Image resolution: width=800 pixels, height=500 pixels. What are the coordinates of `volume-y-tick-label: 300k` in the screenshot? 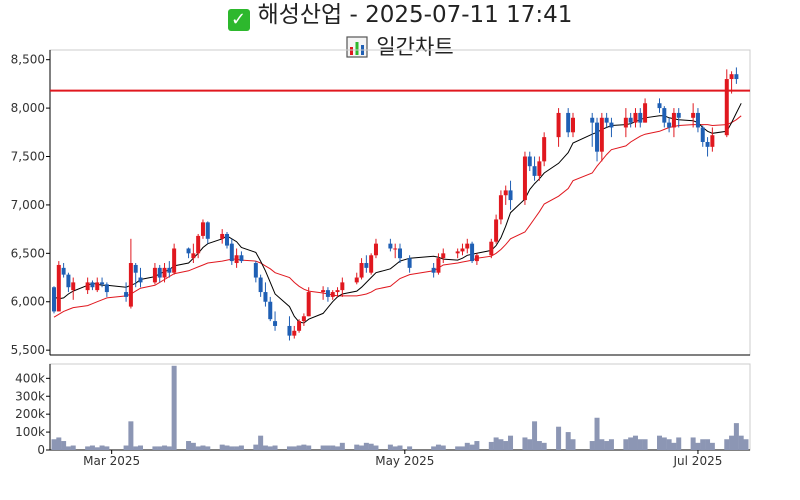 It's located at (30, 396).